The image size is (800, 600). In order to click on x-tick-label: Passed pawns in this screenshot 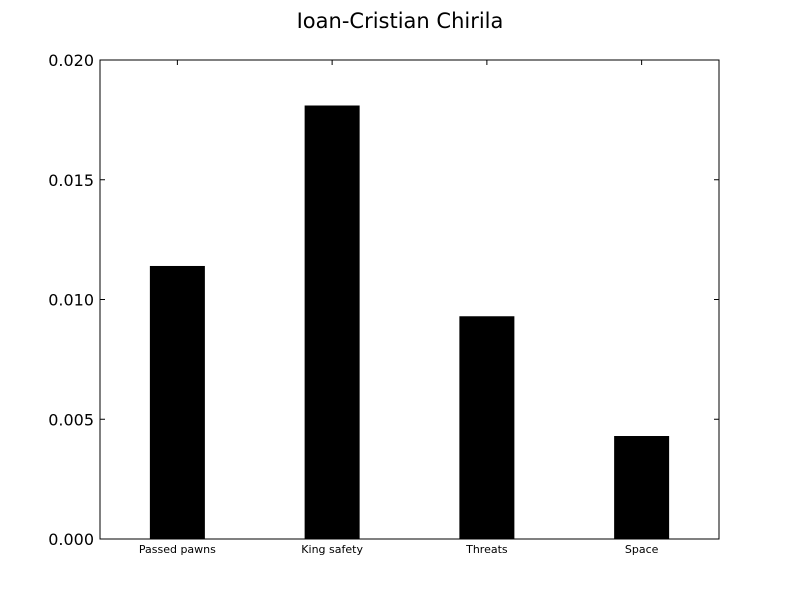, I will do `click(177, 549)`.